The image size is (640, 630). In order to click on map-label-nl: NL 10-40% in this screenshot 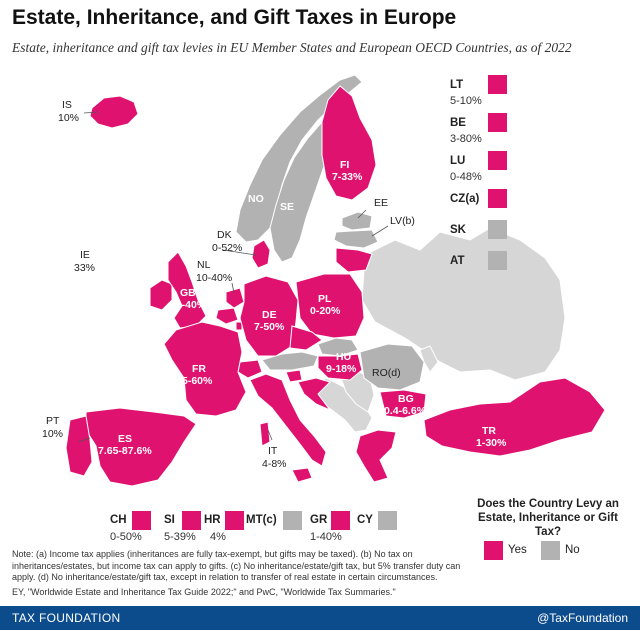, I will do `click(214, 271)`.